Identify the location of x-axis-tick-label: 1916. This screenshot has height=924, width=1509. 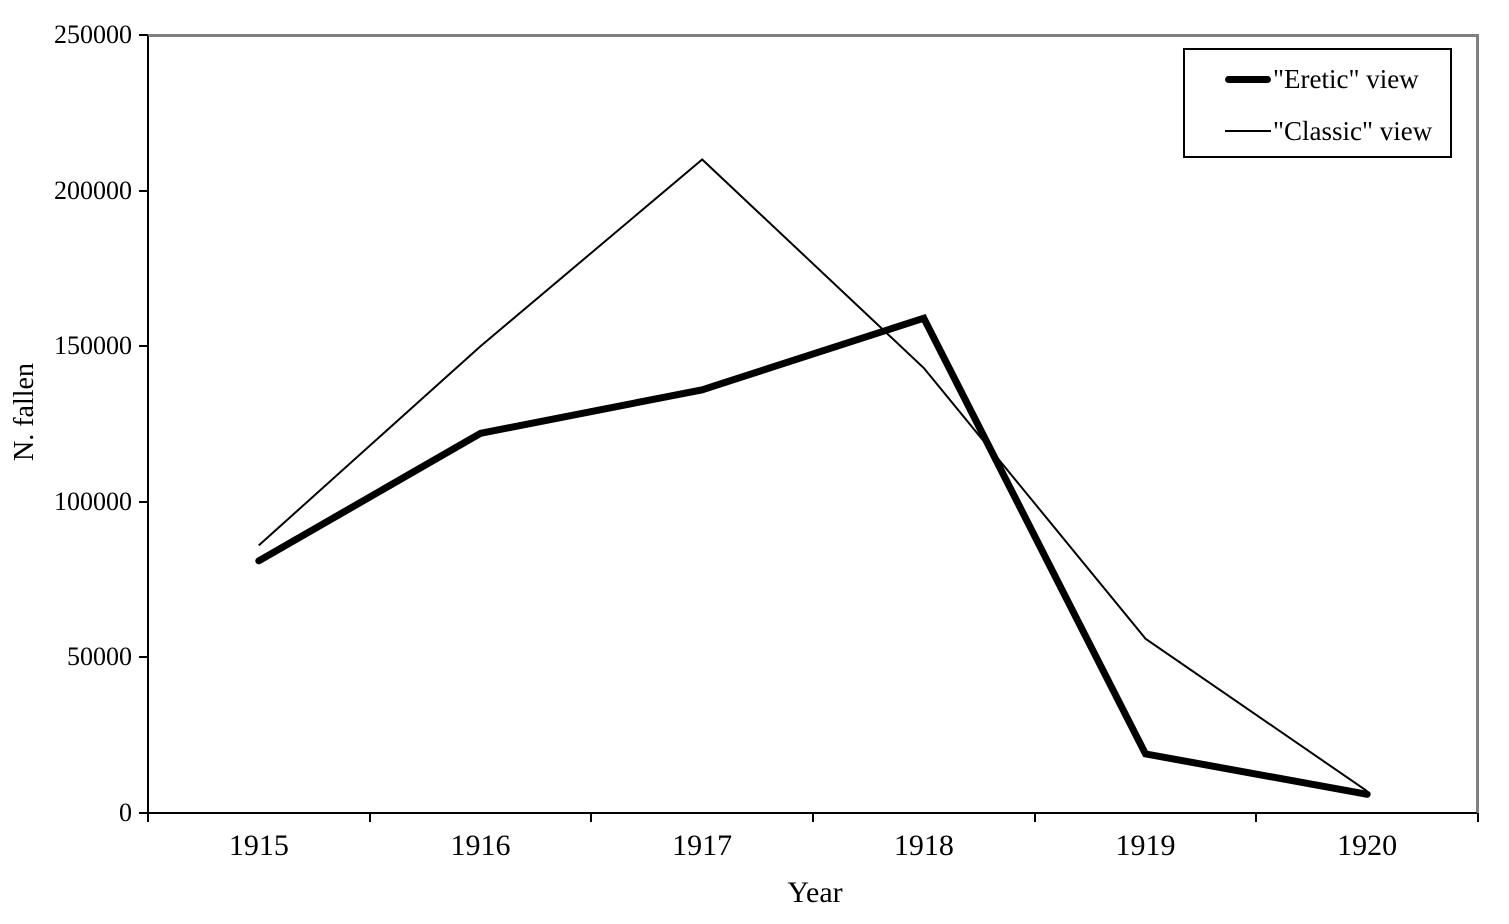
(480, 845).